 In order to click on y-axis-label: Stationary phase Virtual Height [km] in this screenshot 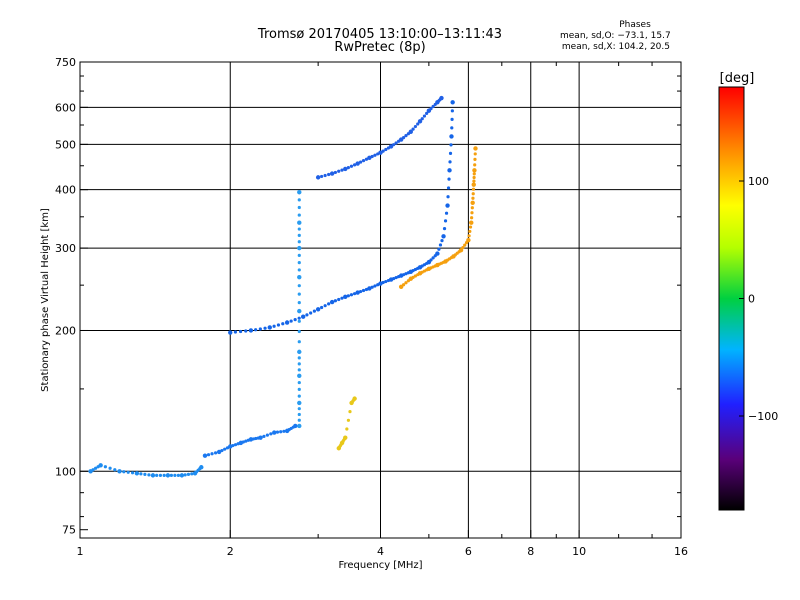, I will do `click(45, 300)`.